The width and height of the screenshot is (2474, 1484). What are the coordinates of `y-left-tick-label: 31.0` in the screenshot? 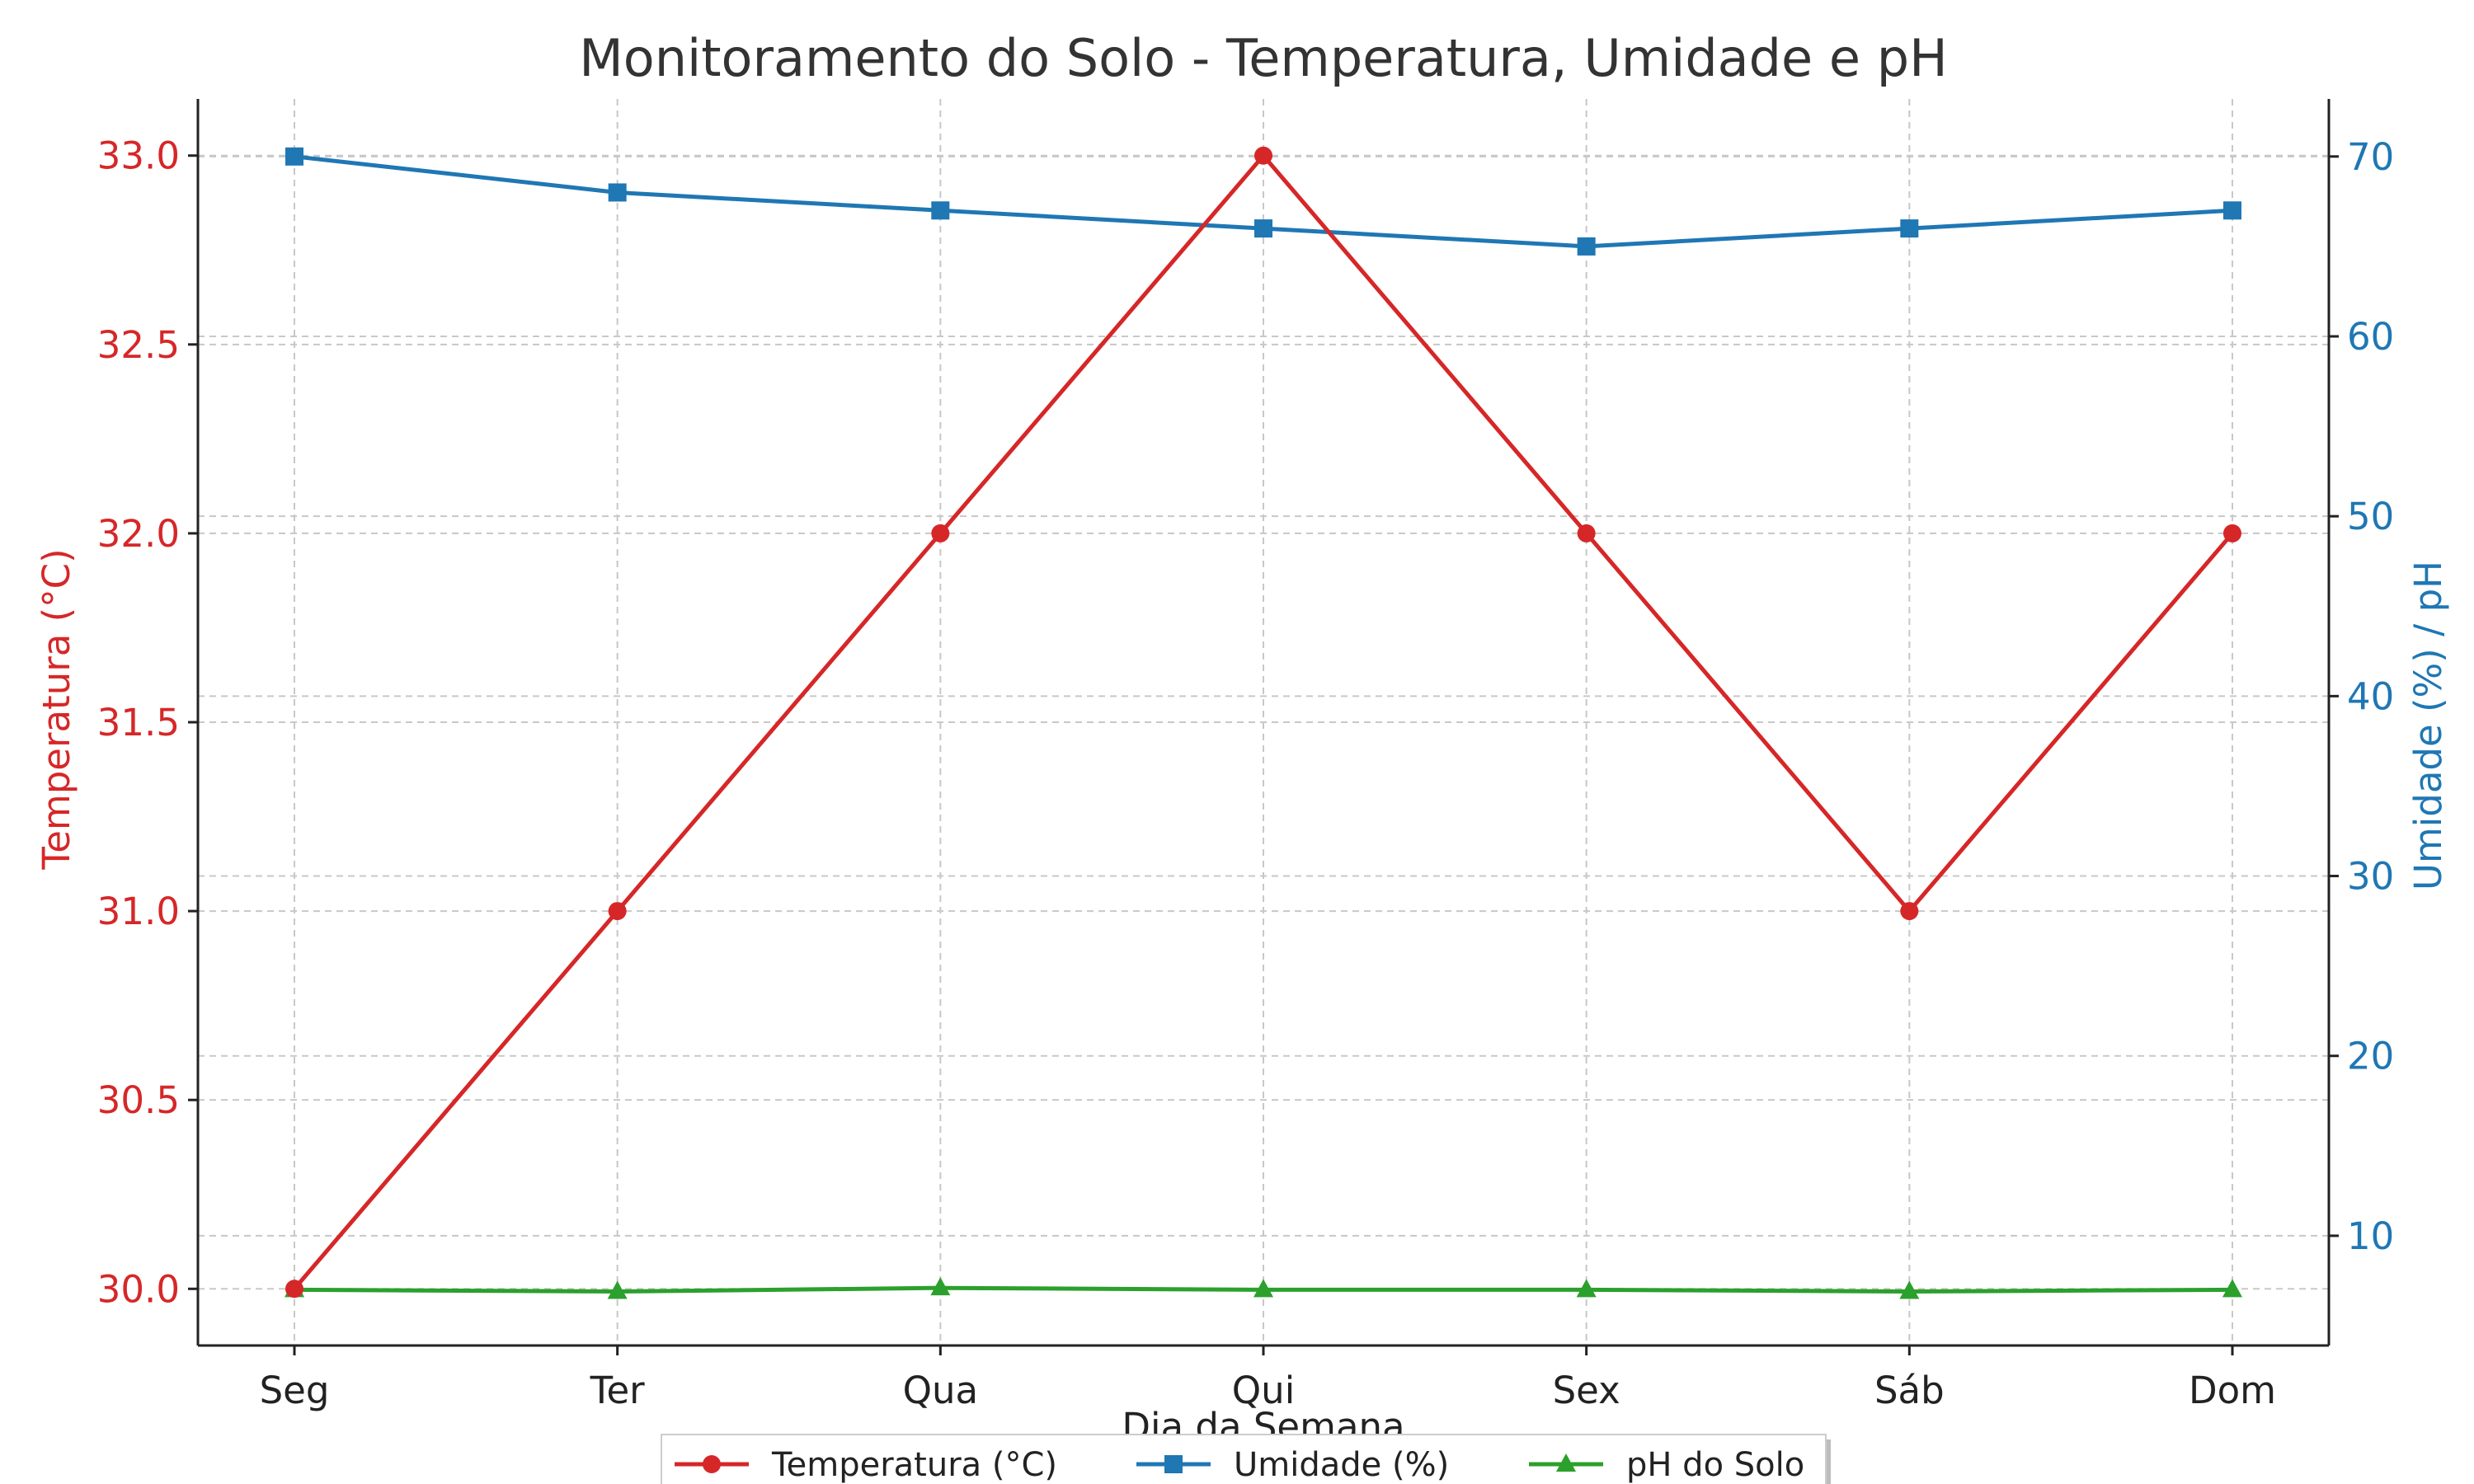 It's located at (138, 911).